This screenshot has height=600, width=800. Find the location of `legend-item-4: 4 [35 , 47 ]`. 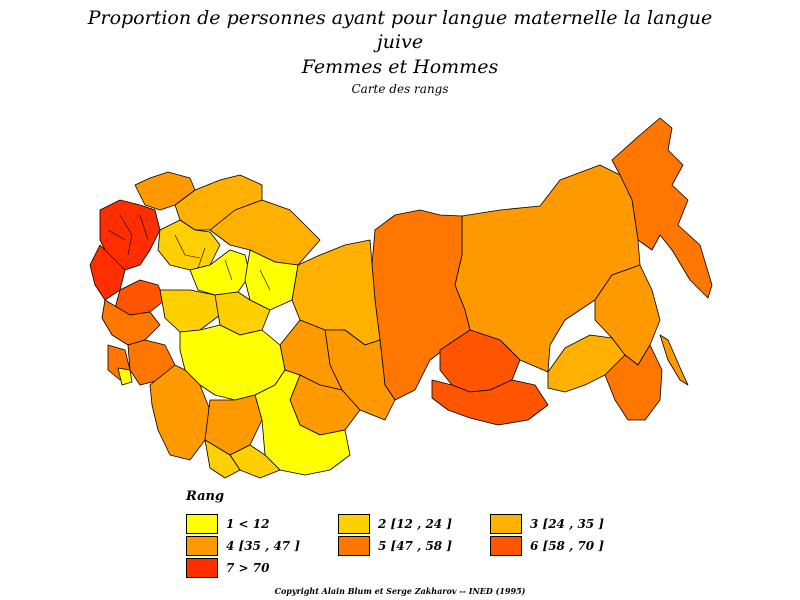

legend-item-4: 4 [35 , 47 ] is located at coordinates (243, 546).